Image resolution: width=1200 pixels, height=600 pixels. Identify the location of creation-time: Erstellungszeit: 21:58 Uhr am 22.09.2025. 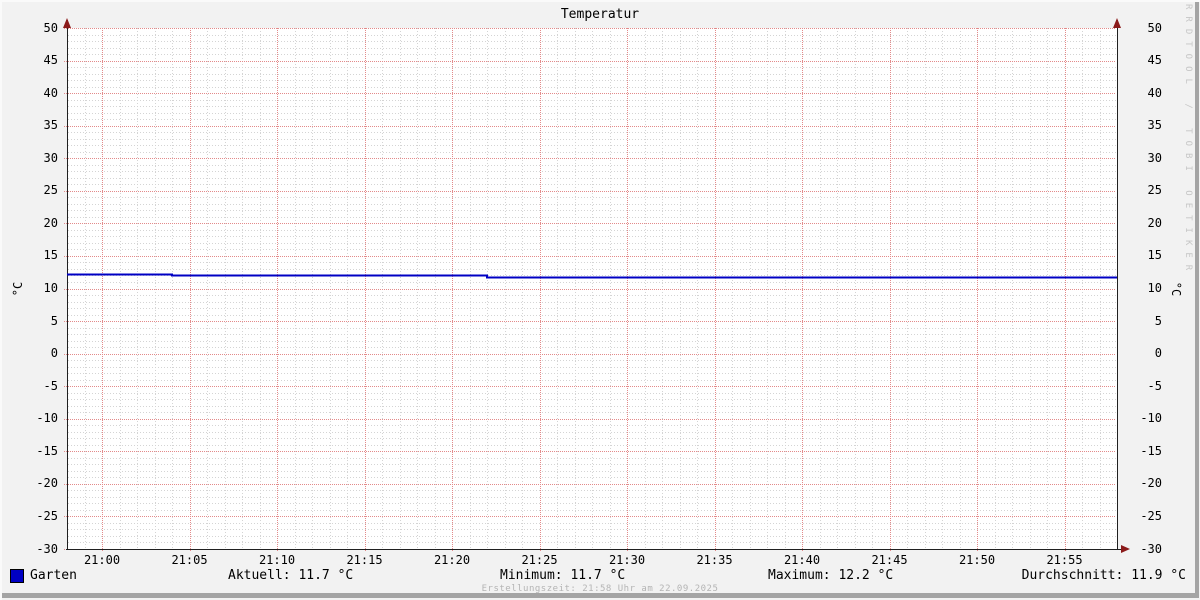
(600, 589).